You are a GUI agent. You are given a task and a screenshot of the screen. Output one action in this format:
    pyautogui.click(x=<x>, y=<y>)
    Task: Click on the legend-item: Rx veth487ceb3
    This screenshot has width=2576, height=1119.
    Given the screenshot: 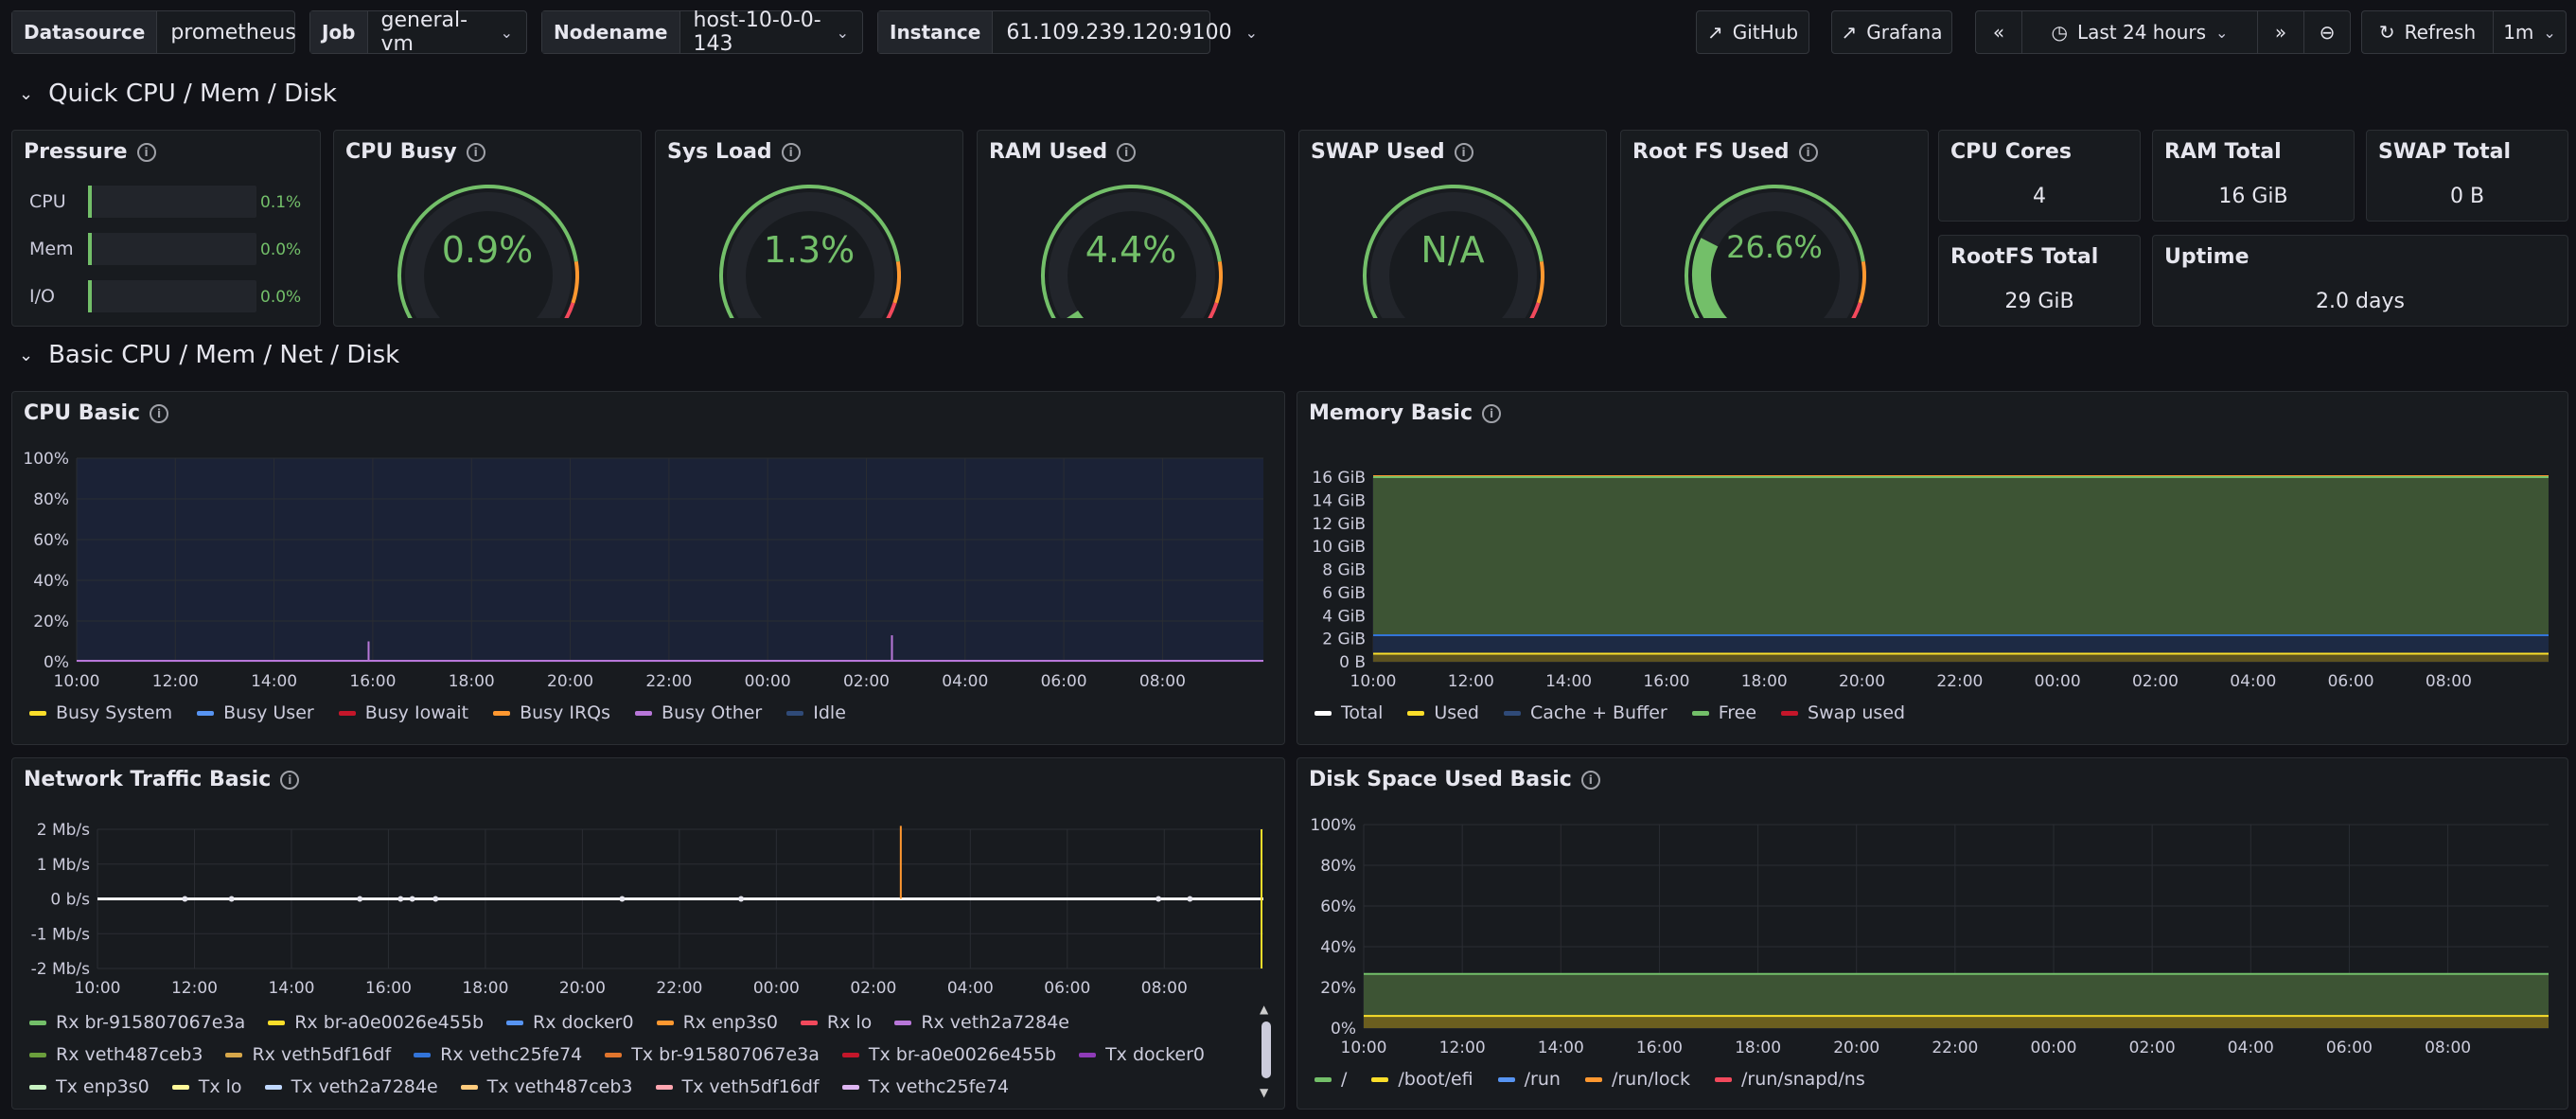 What is the action you would take?
    pyautogui.click(x=116, y=1054)
    